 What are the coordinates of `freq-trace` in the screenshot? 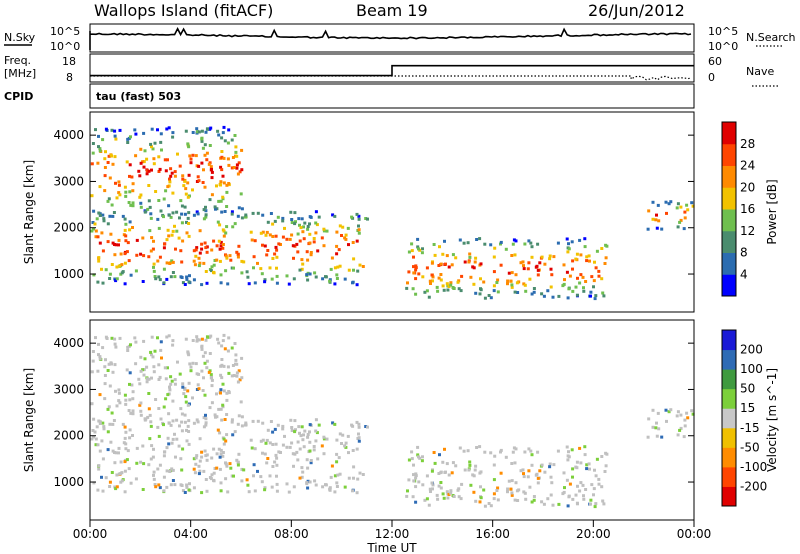 It's located at (392, 70).